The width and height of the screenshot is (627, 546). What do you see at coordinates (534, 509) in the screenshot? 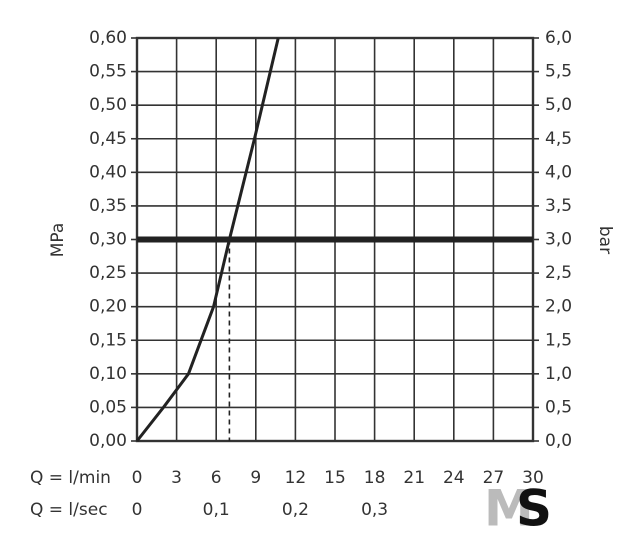
I see `logo-s: S` at bounding box center [534, 509].